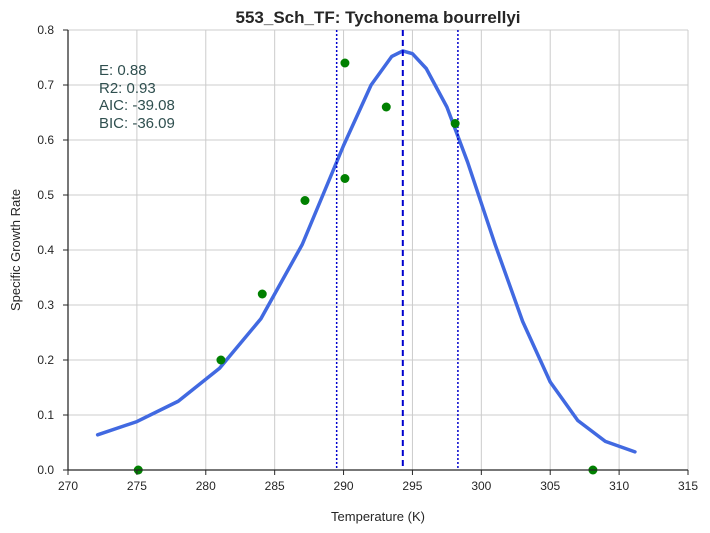 This screenshot has width=710, height=533. I want to click on x-tick-label: 270, so click(68, 486).